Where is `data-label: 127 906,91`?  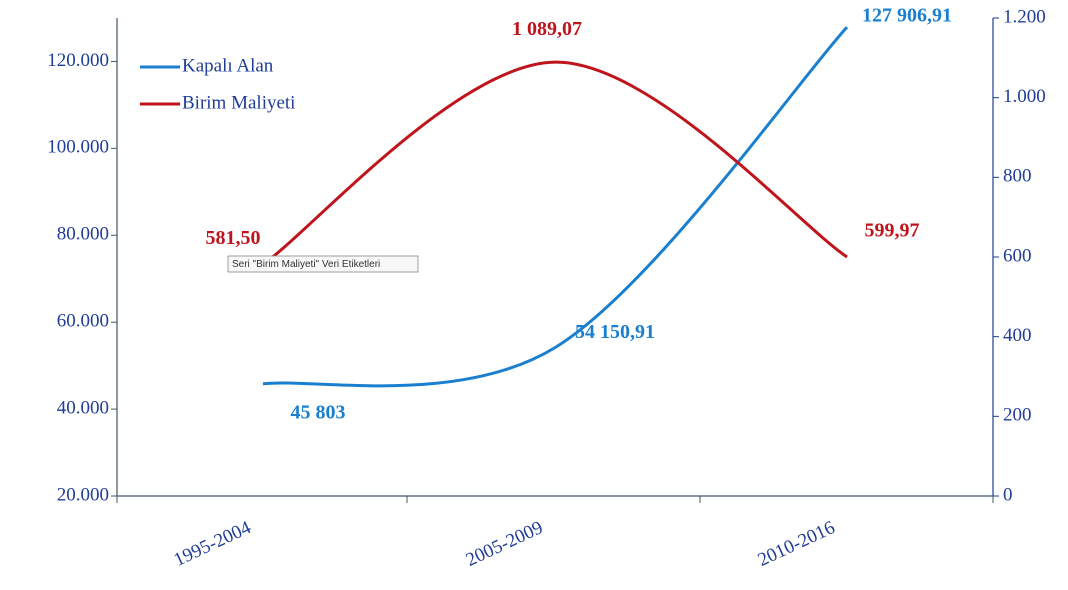 data-label: 127 906,91 is located at coordinates (907, 16).